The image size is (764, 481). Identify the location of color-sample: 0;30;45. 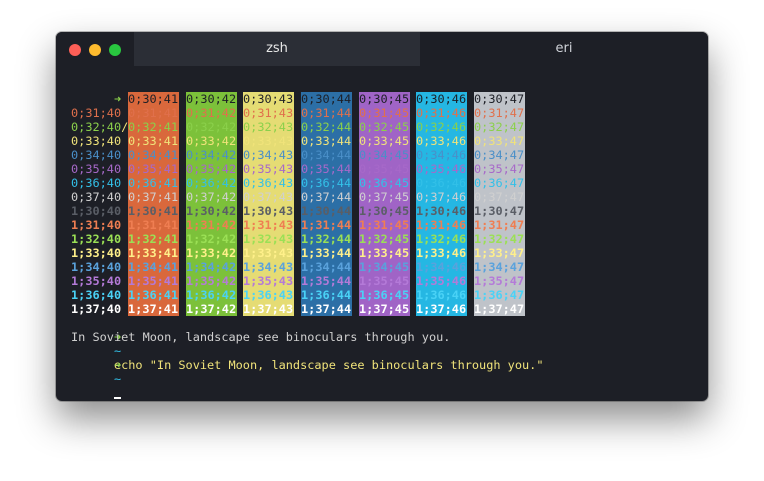
(384, 99).